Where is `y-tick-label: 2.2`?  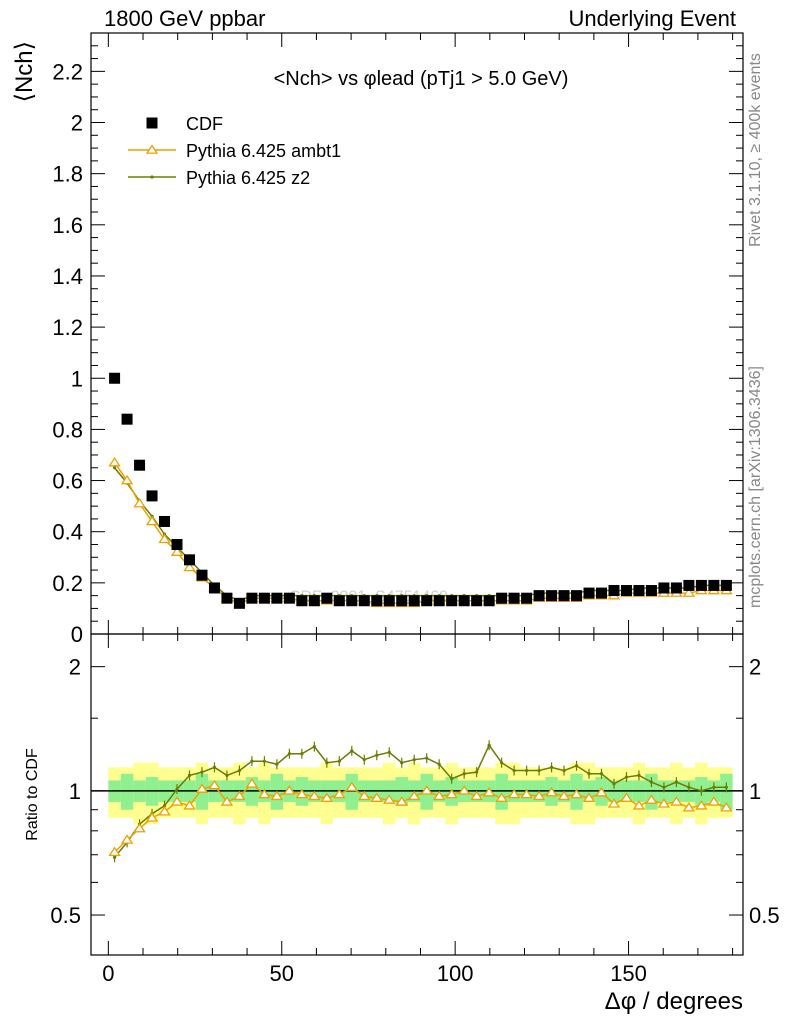
y-tick-label: 2.2 is located at coordinates (67, 71).